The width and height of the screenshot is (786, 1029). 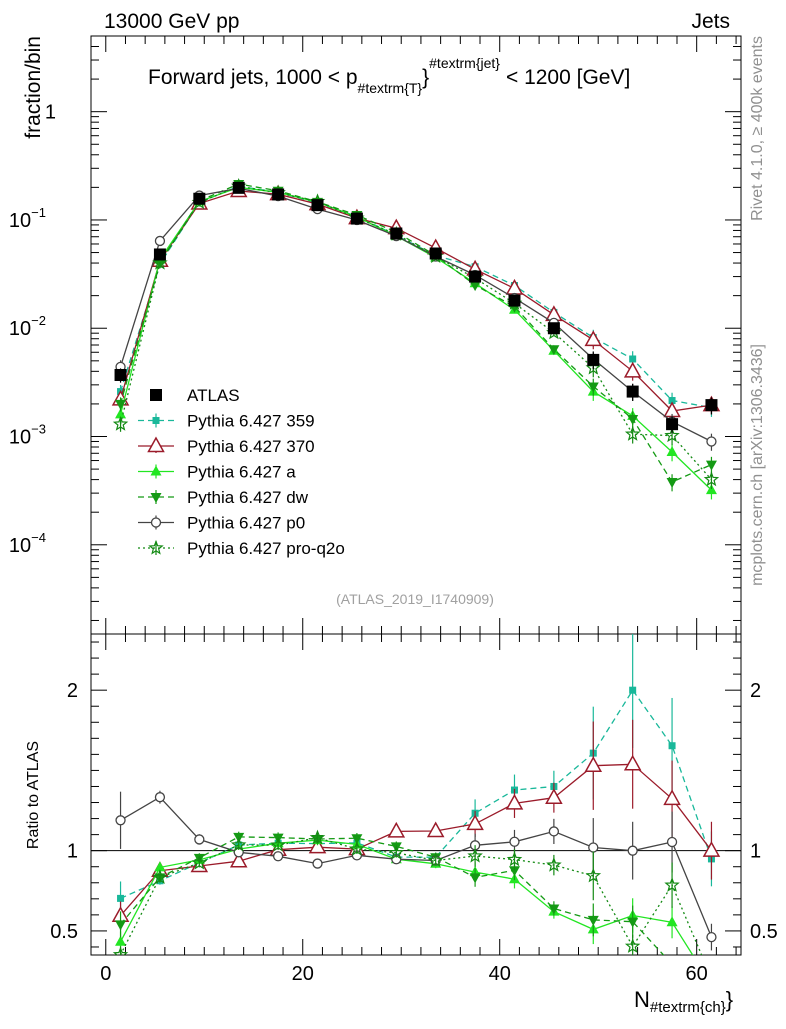 What do you see at coordinates (223, 497) in the screenshot?
I see `legend-item-pdw: Pythia 6.427 dw` at bounding box center [223, 497].